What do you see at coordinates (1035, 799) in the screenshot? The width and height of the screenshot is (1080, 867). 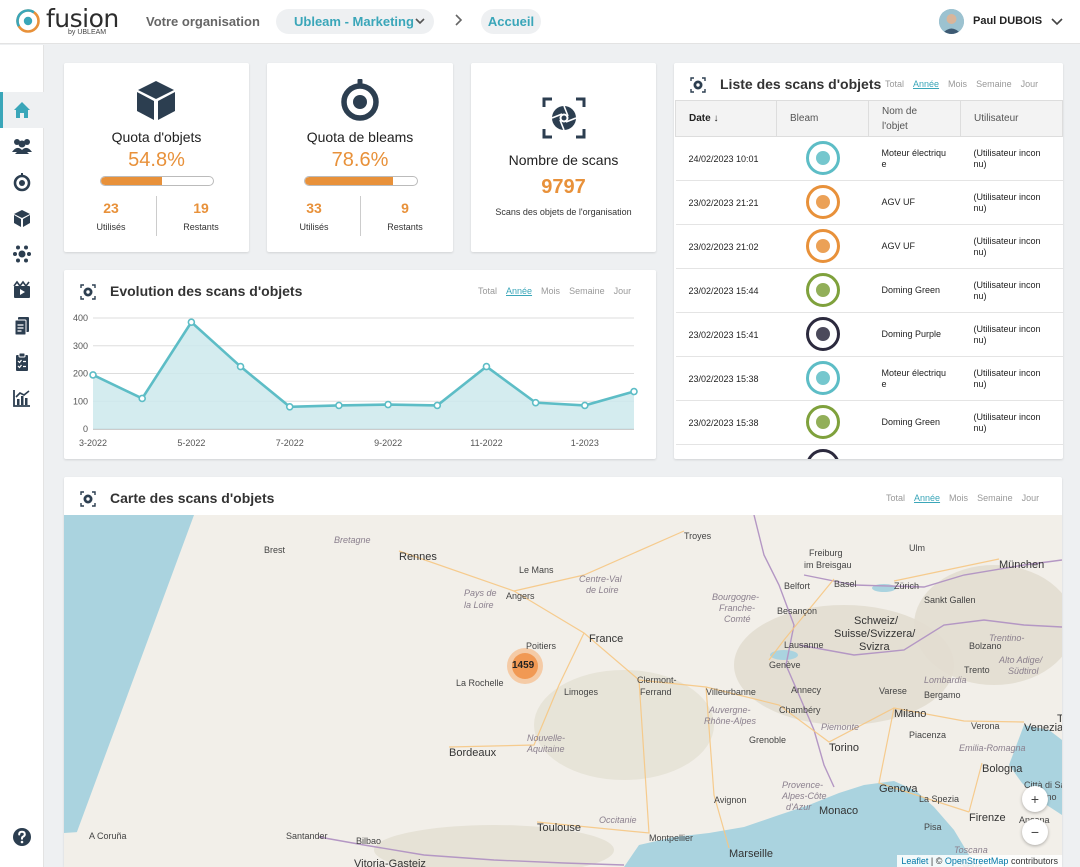 I see `zoom-in-button: +` at bounding box center [1035, 799].